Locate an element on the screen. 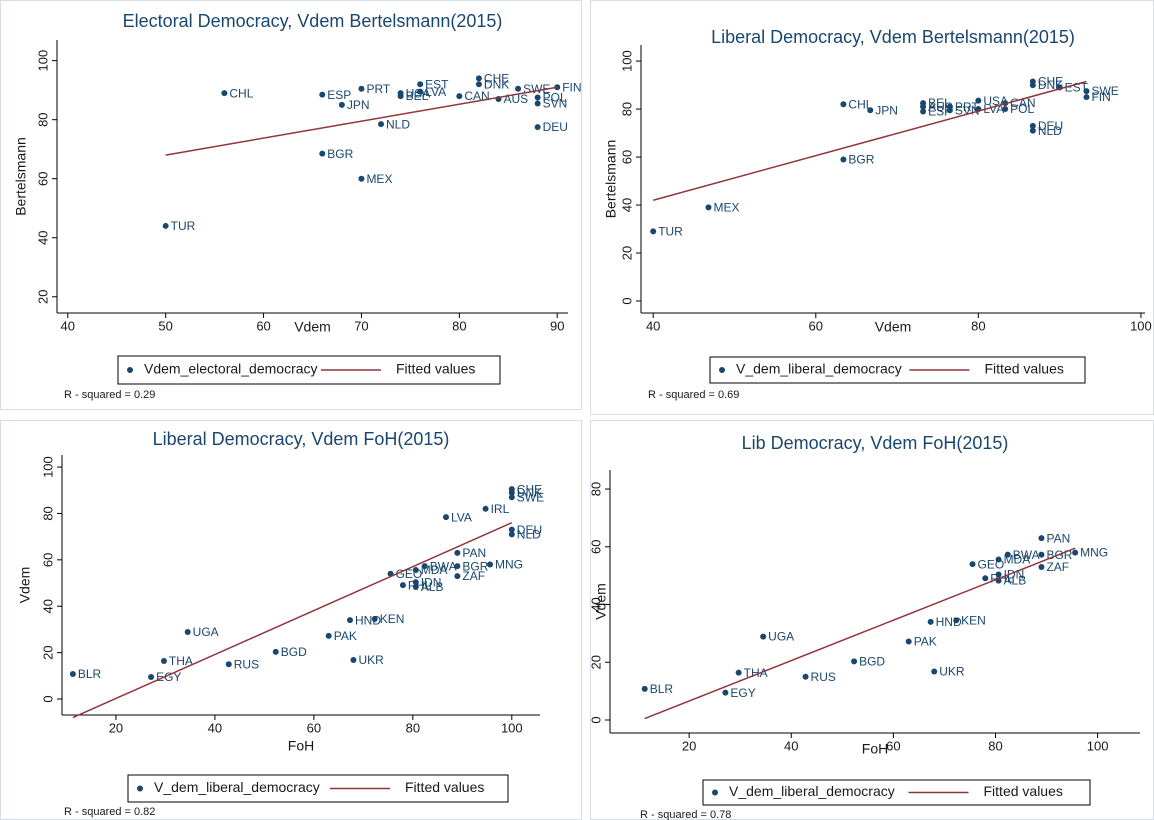 Image resolution: width=1154 pixels, height=820 pixels. point-label: MNG is located at coordinates (509, 565).